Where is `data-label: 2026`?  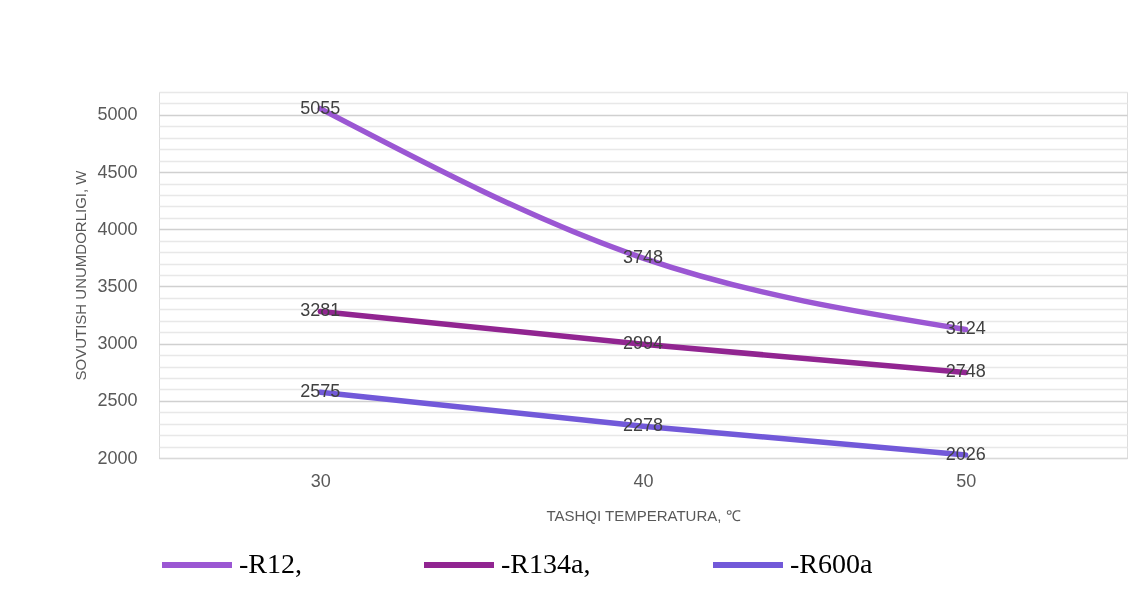 data-label: 2026 is located at coordinates (965, 454).